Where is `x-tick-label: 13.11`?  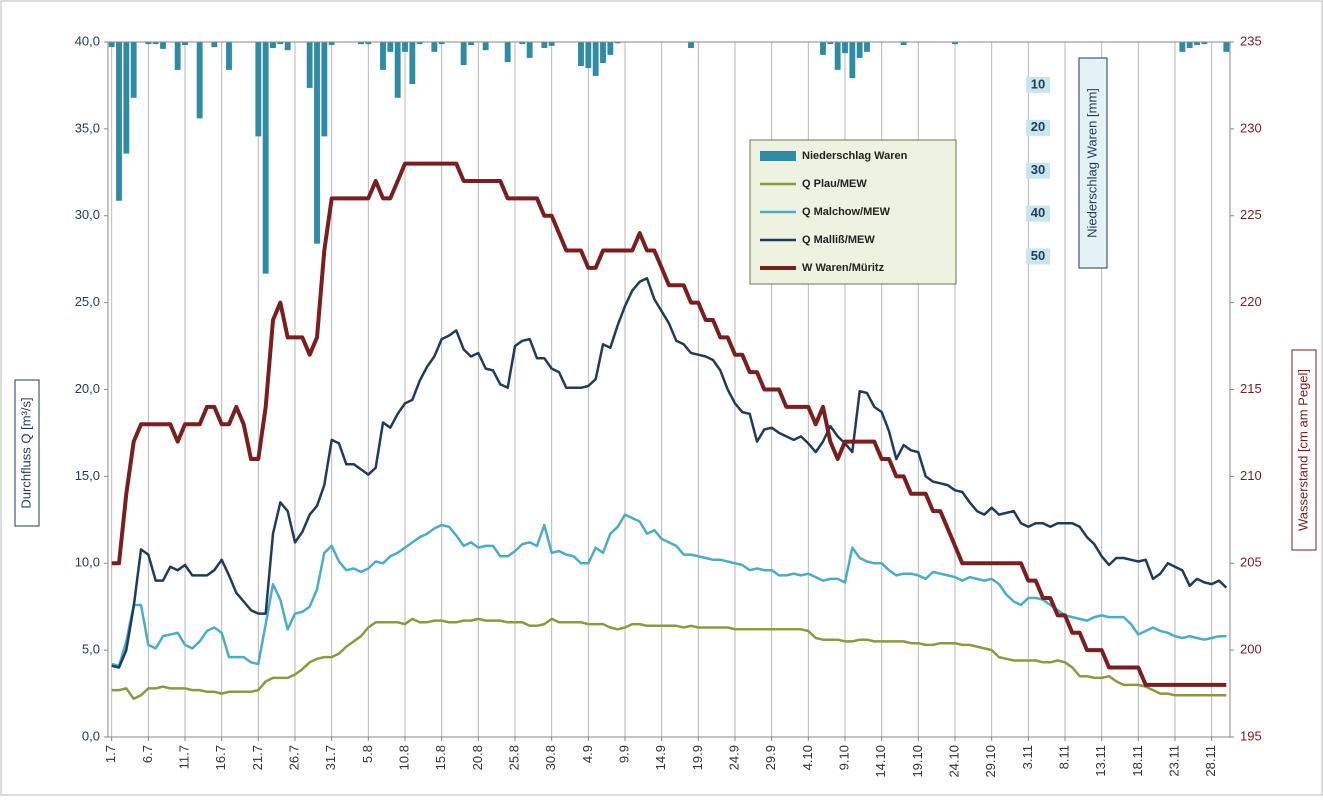 x-tick-label: 13.11 is located at coordinates (1100, 761).